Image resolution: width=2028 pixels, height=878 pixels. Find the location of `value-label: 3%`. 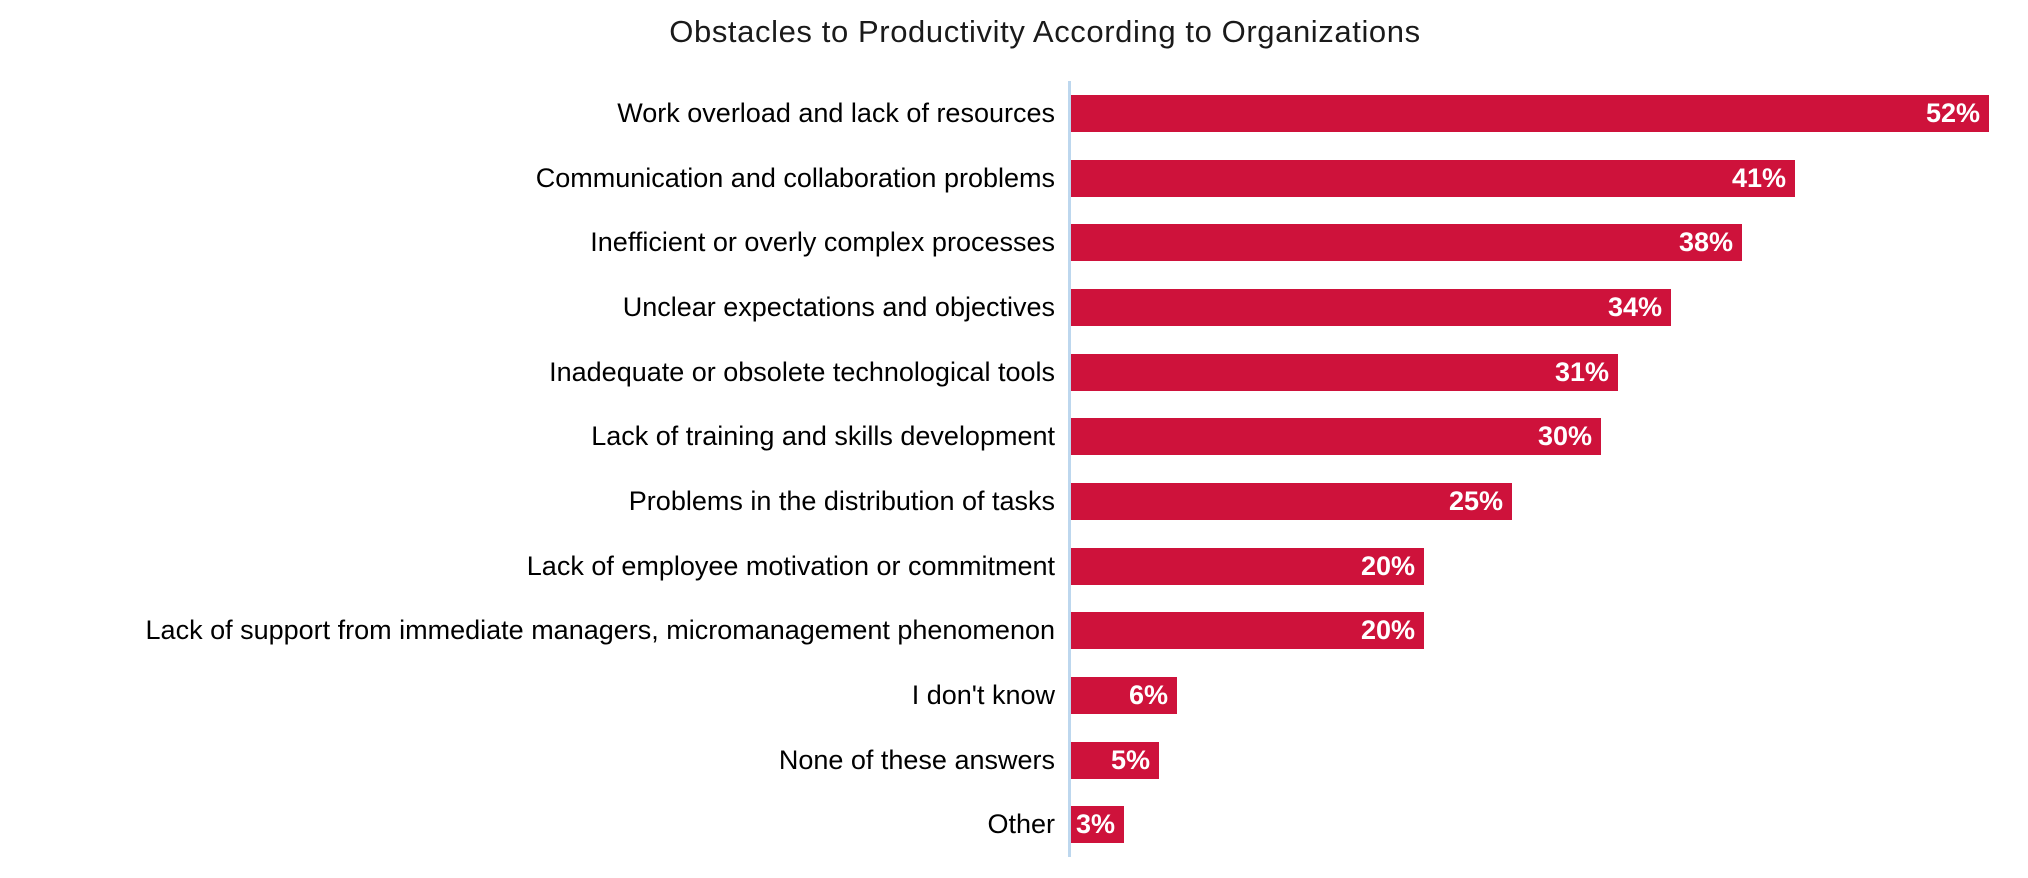

value-label: 3% is located at coordinates (1095, 824).